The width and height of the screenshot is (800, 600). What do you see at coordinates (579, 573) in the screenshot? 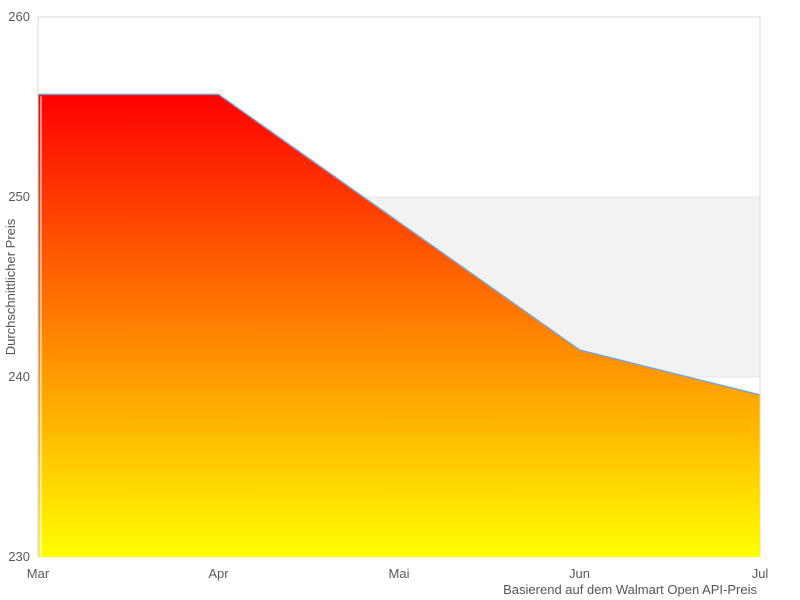
I see `x-tick-label-jun: Jun` at bounding box center [579, 573].